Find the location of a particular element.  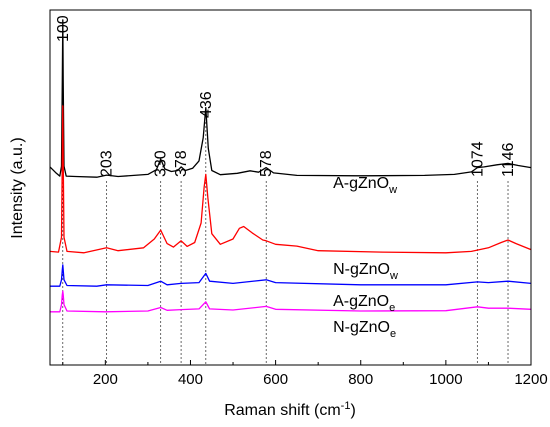

x-tick-label: 200 is located at coordinates (105, 379).